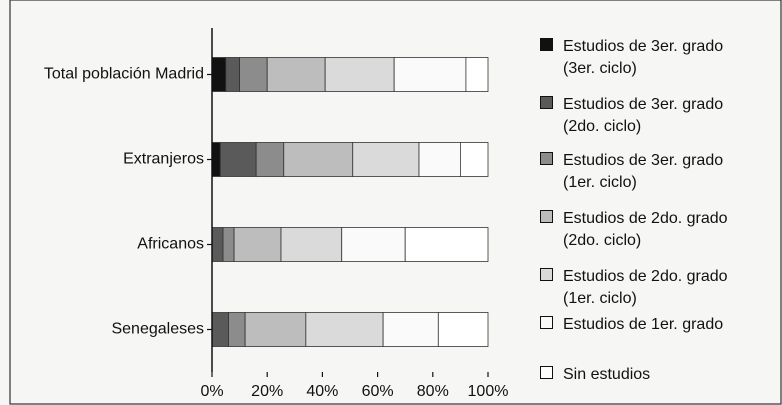  I want to click on legend-entry: Estudios de 2do. grado (2do. ciclo), so click(647, 230).